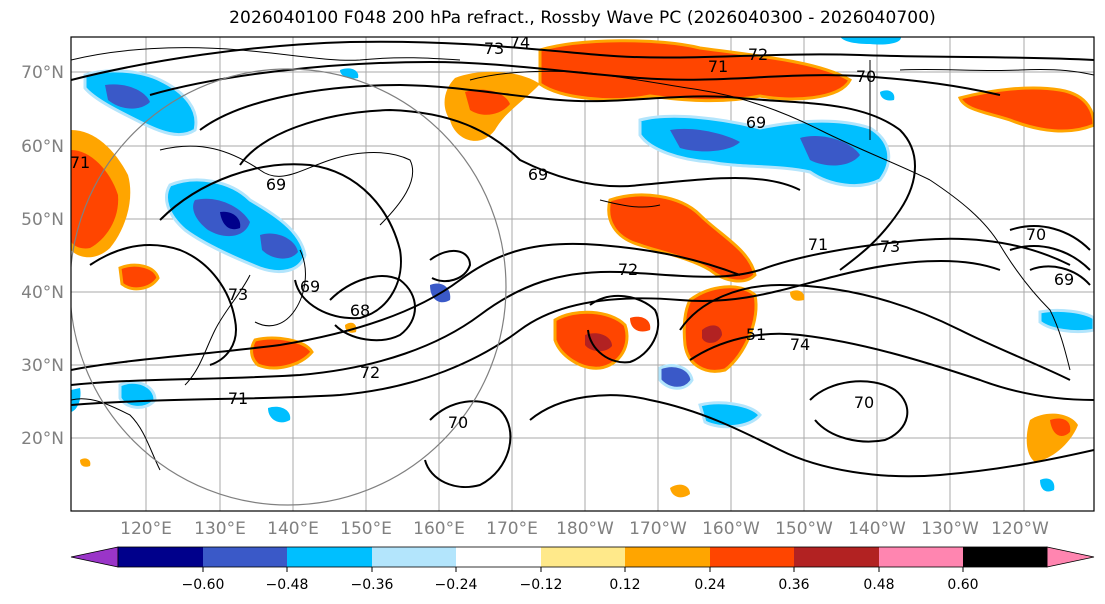  What do you see at coordinates (42, 366) in the screenshot?
I see `lat-label: 30°N` at bounding box center [42, 366].